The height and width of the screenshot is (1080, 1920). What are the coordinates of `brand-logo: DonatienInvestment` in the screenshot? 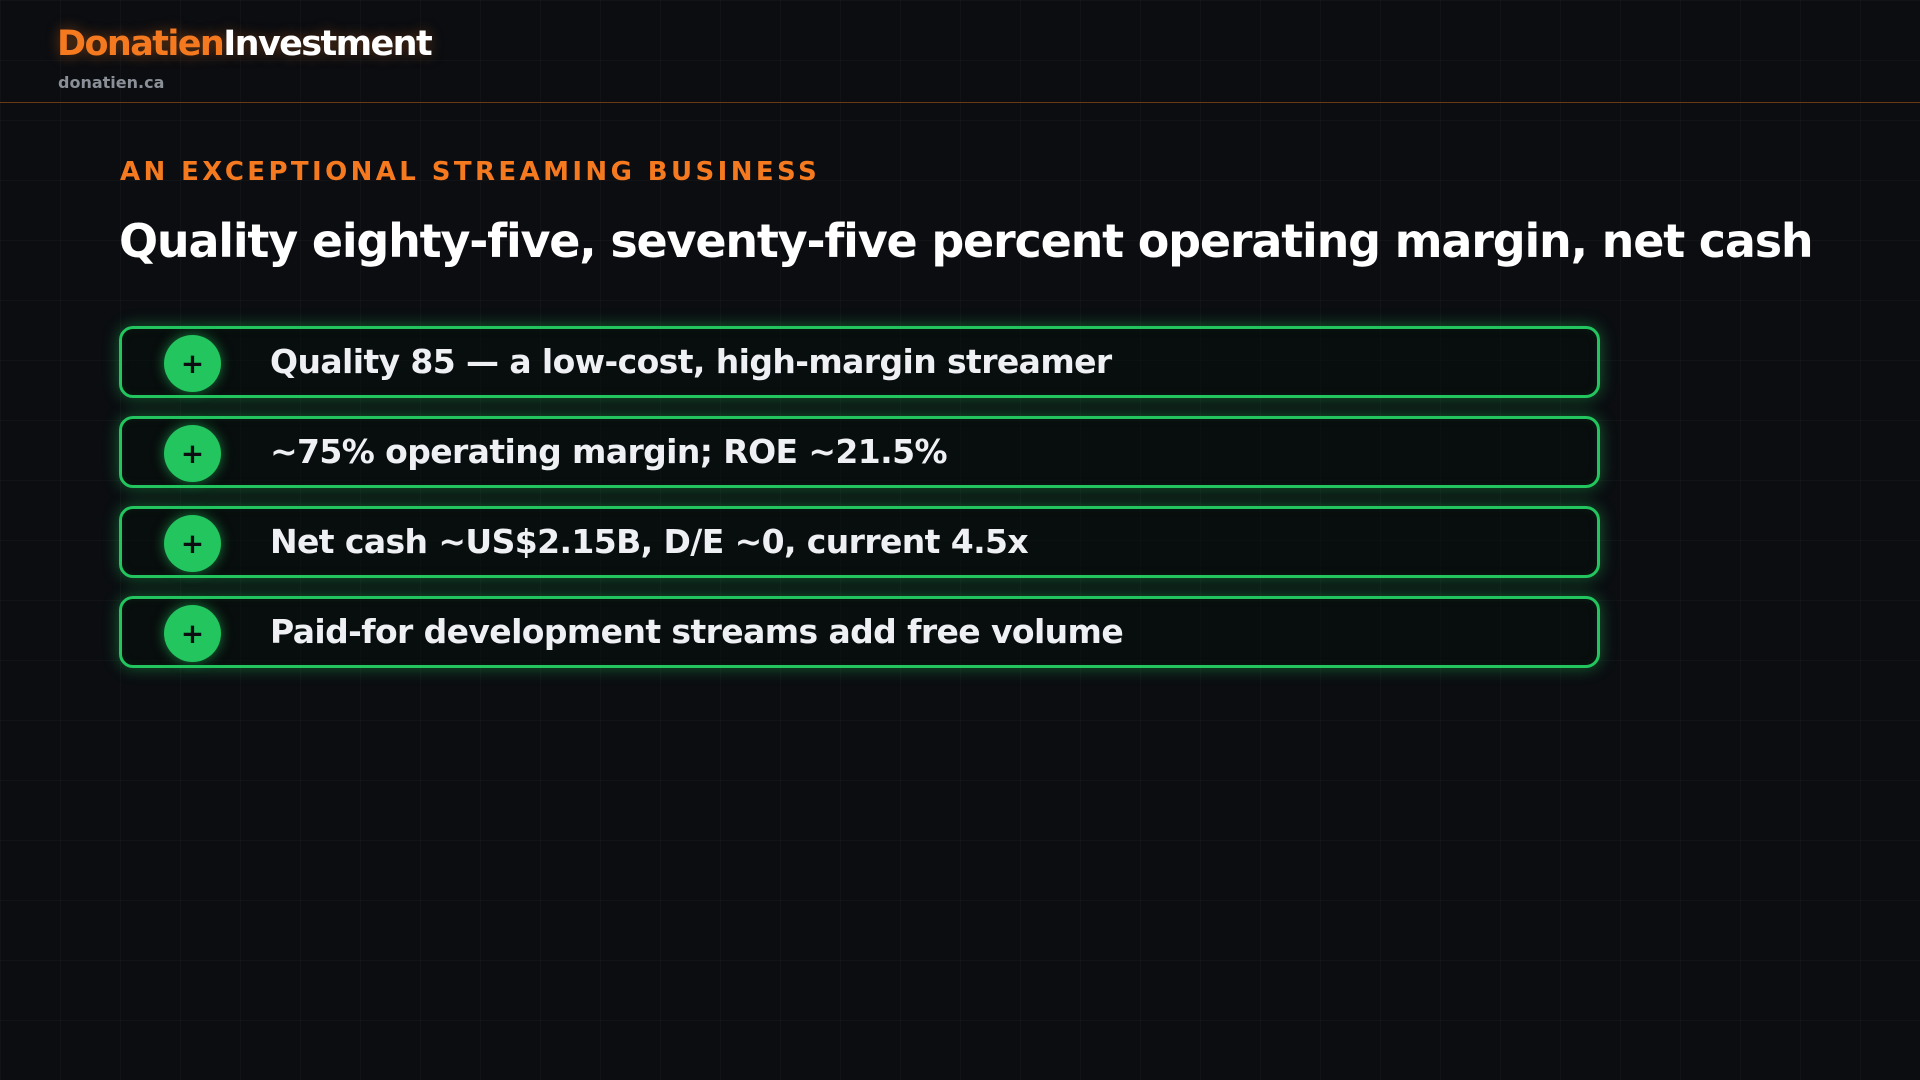 It's located at (245, 44).